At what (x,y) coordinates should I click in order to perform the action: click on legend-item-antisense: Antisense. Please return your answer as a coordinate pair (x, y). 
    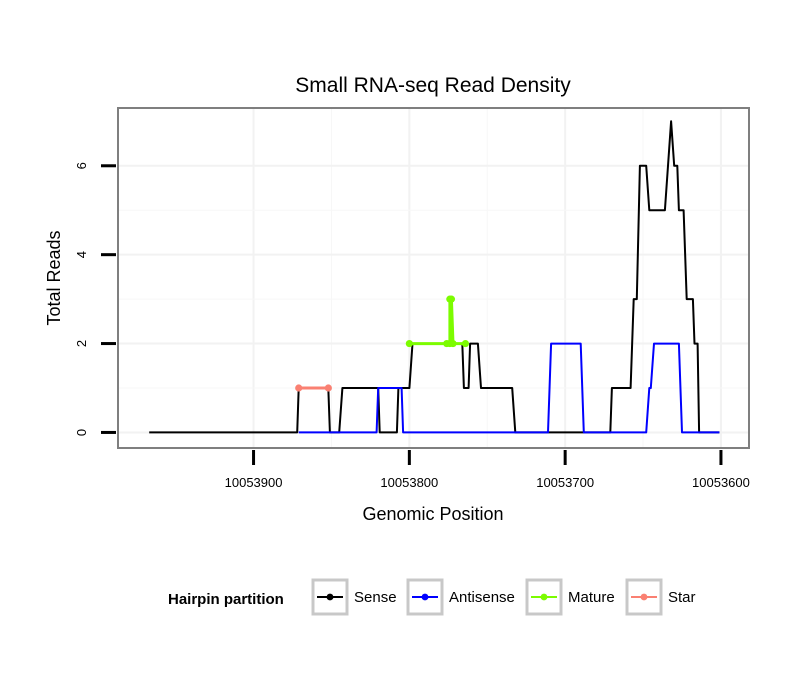
    Looking at the image, I should click on (460, 597).